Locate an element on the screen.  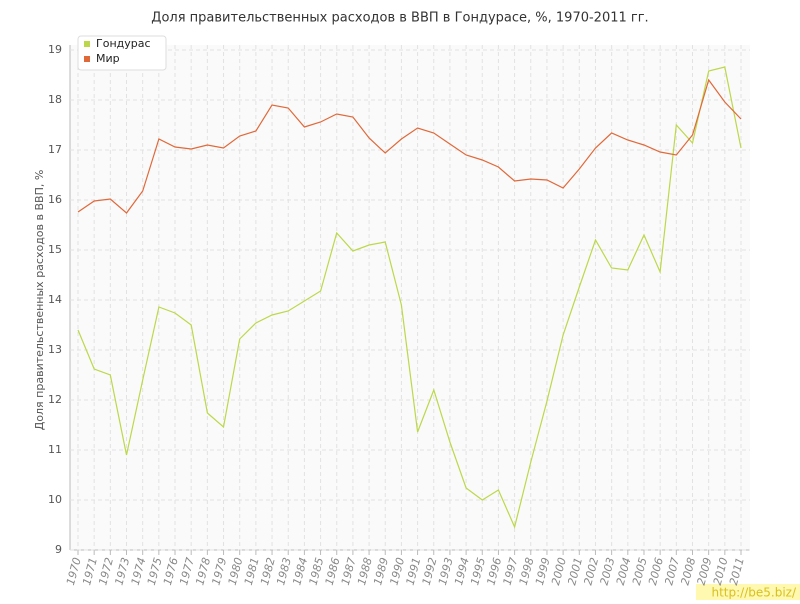
y-tick-label: 15 is located at coordinates (55, 249).